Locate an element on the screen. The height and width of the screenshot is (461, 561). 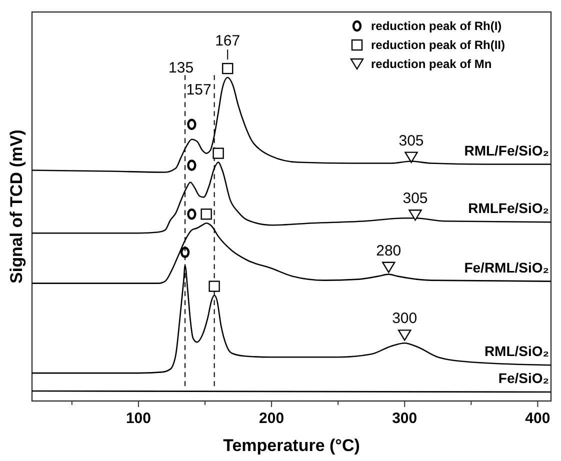
x-tick-label: 300 is located at coordinates (405, 418).